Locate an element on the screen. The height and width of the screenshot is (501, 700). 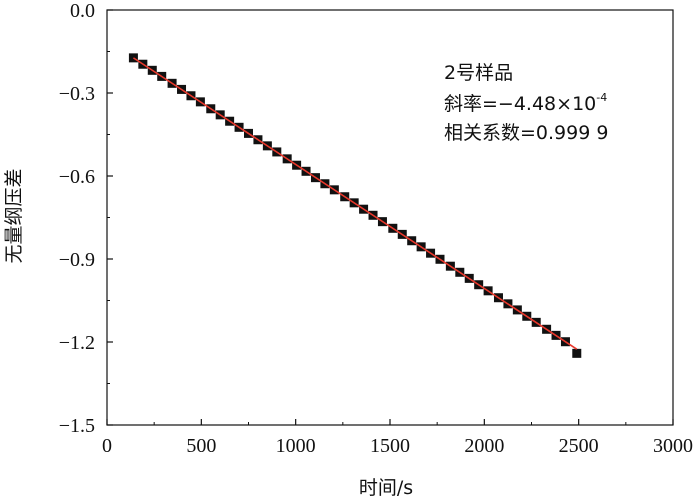
annotation-slope: 斜率=−4.48×10-4 is located at coordinates (525, 103).